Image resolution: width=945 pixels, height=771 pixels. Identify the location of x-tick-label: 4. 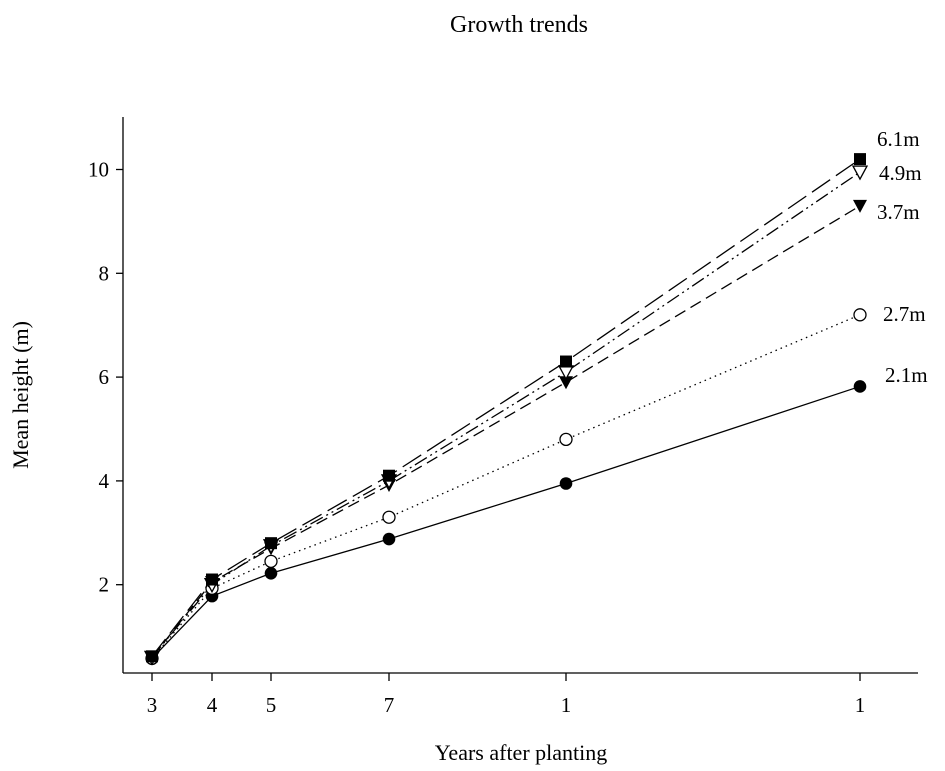
(212, 705).